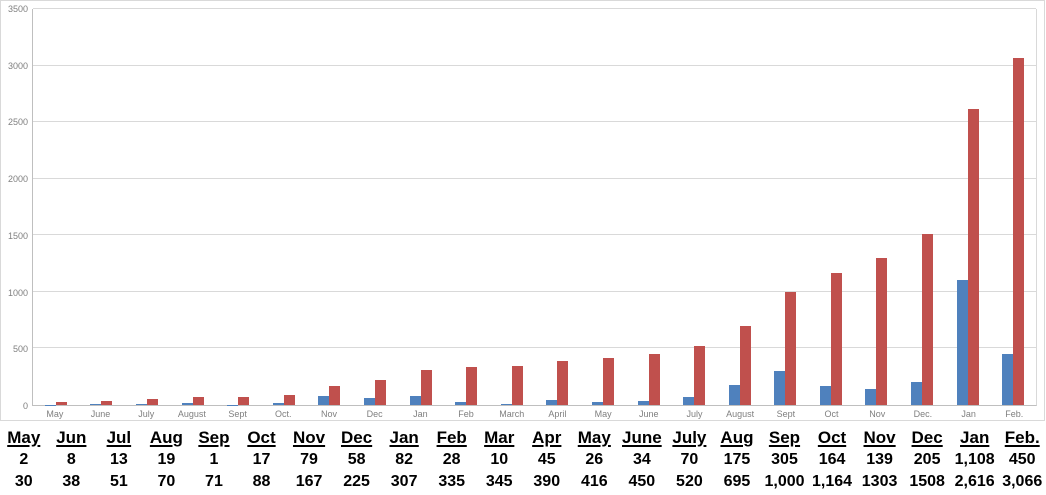  Describe the element at coordinates (71, 437) in the screenshot. I see `table-month-header: Jun` at that location.